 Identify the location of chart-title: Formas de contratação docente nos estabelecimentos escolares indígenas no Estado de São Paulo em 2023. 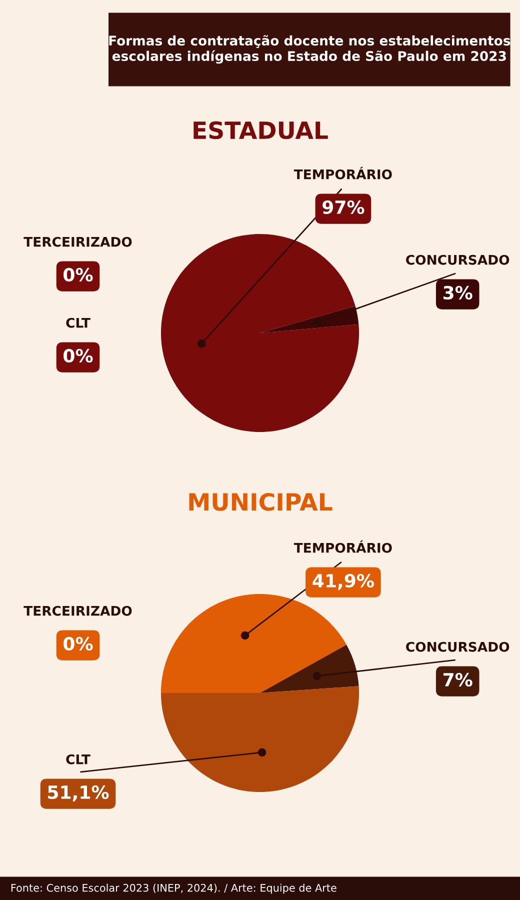
(309, 49).